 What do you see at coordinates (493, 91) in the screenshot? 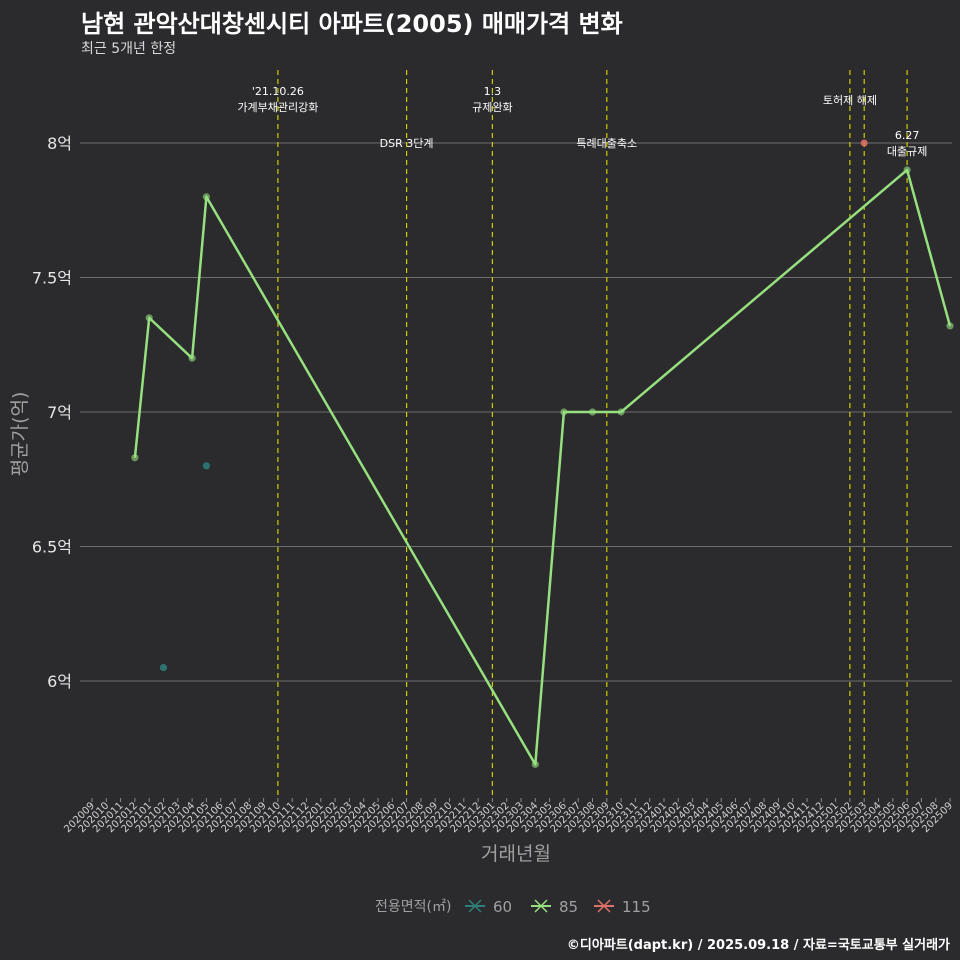
I see `event-label: 1.3` at bounding box center [493, 91].